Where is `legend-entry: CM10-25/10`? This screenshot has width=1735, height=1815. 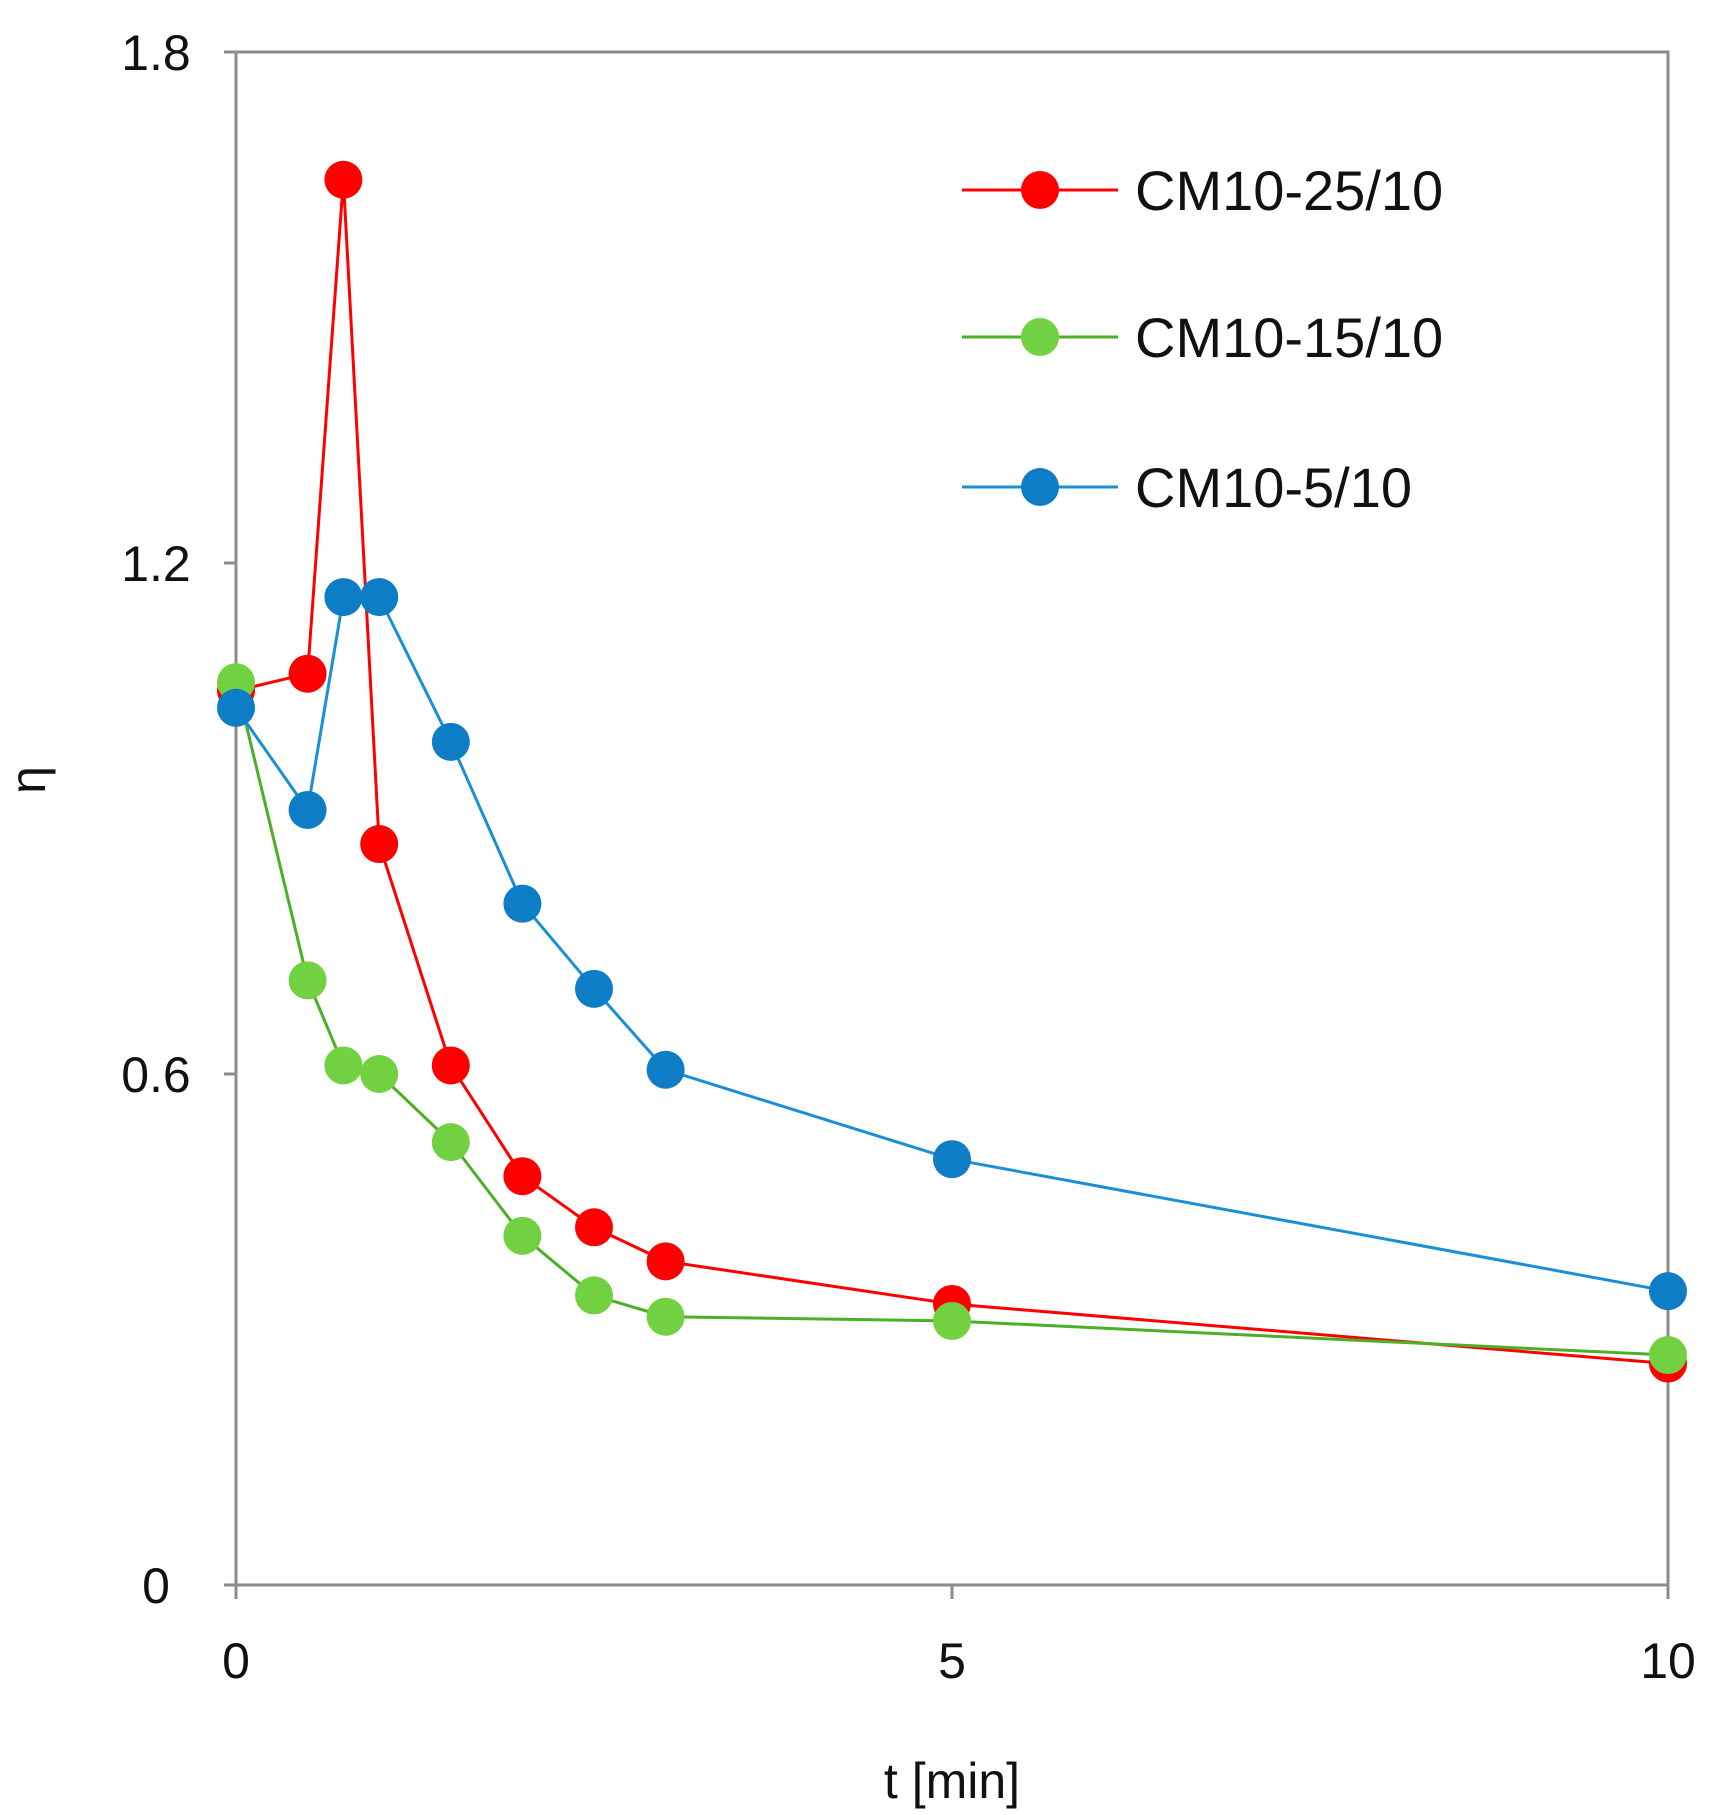
legend-entry: CM10-25/10 is located at coordinates (1202, 190).